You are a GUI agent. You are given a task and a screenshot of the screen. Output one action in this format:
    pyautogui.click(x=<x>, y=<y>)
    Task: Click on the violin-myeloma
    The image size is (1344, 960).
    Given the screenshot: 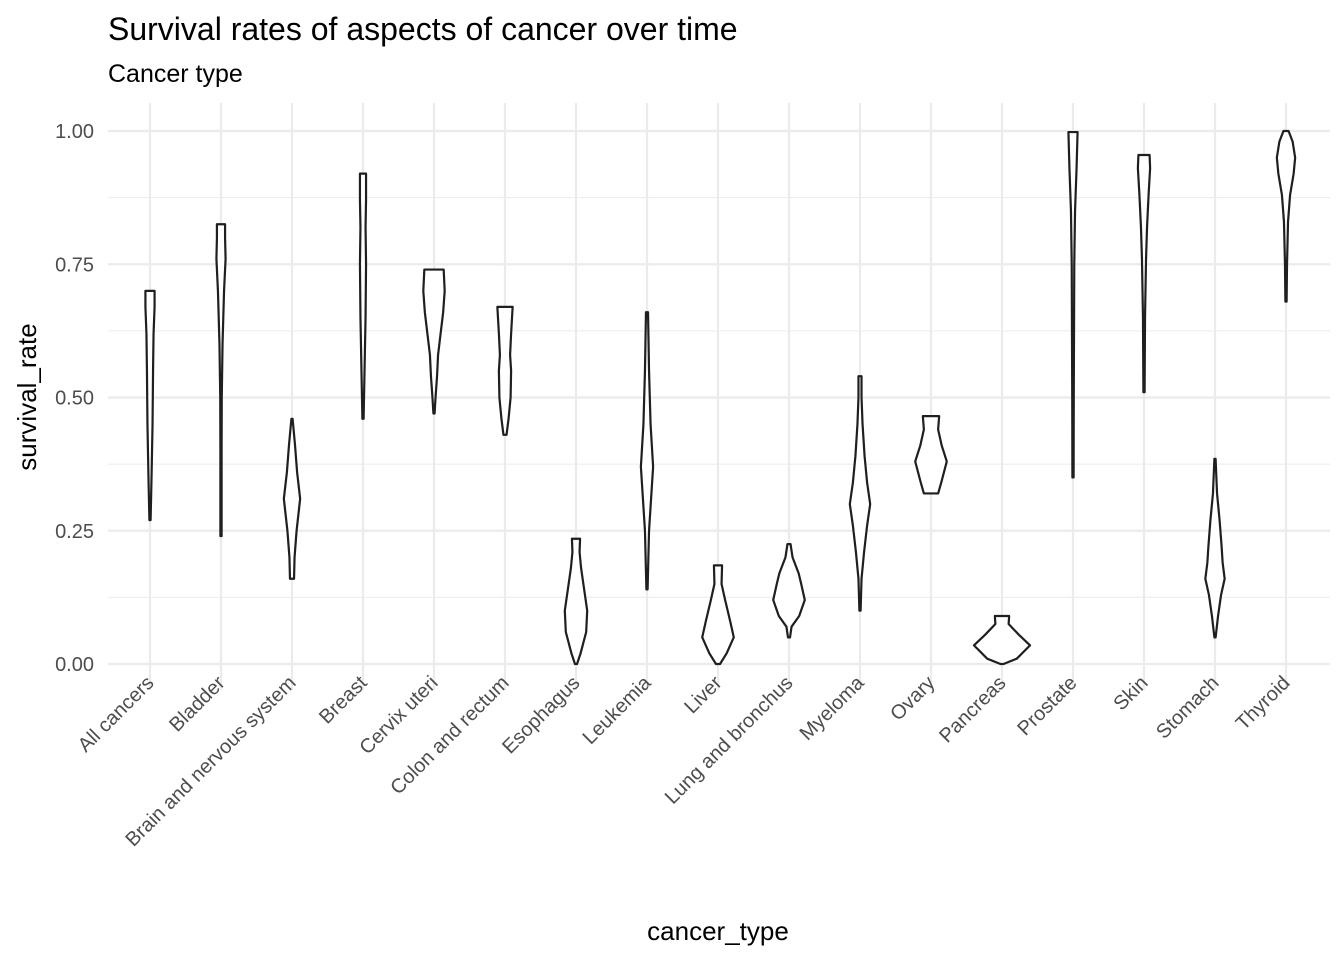 What is the action you would take?
    pyautogui.click(x=860, y=493)
    